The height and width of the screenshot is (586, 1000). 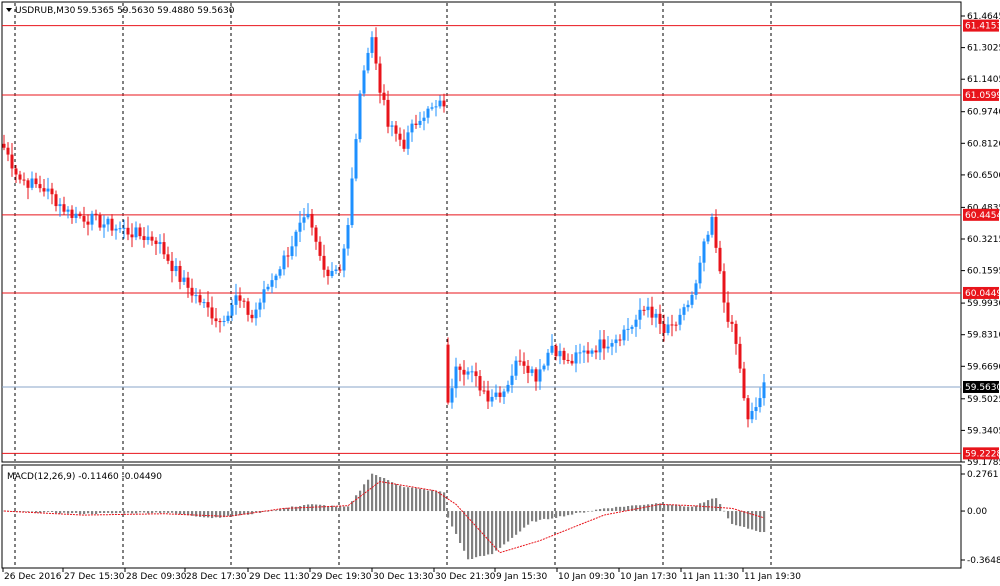 What do you see at coordinates (156, 577) in the screenshot?
I see `time-label: 28 Dec 09:30` at bounding box center [156, 577].